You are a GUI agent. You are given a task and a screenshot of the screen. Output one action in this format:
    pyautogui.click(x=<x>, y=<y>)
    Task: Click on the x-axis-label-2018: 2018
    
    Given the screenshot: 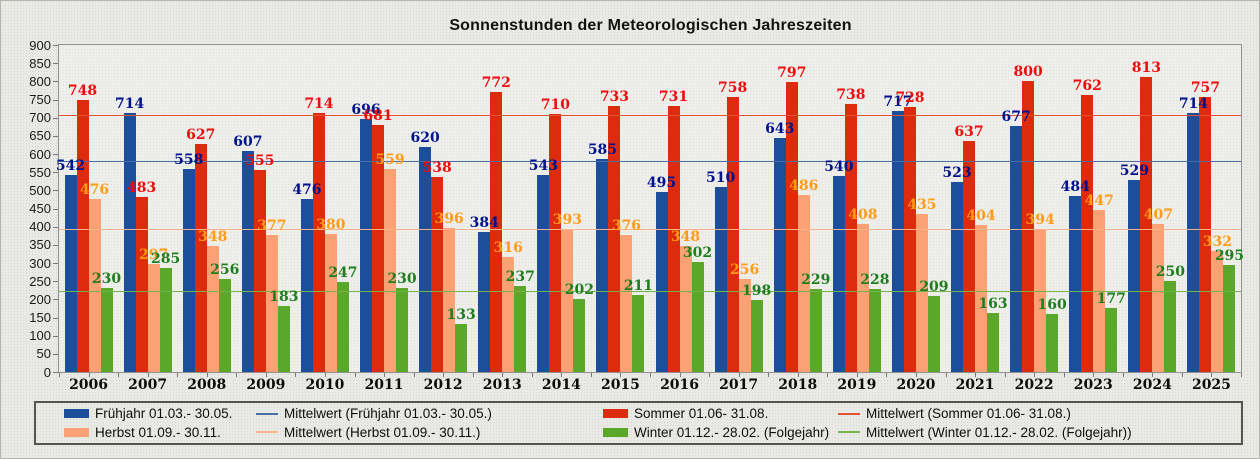 What is the action you would take?
    pyautogui.click(x=798, y=385)
    